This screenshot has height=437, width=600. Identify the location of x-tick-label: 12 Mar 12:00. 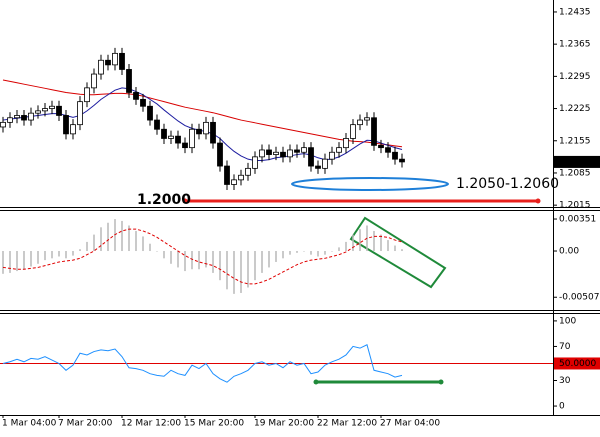
(151, 424).